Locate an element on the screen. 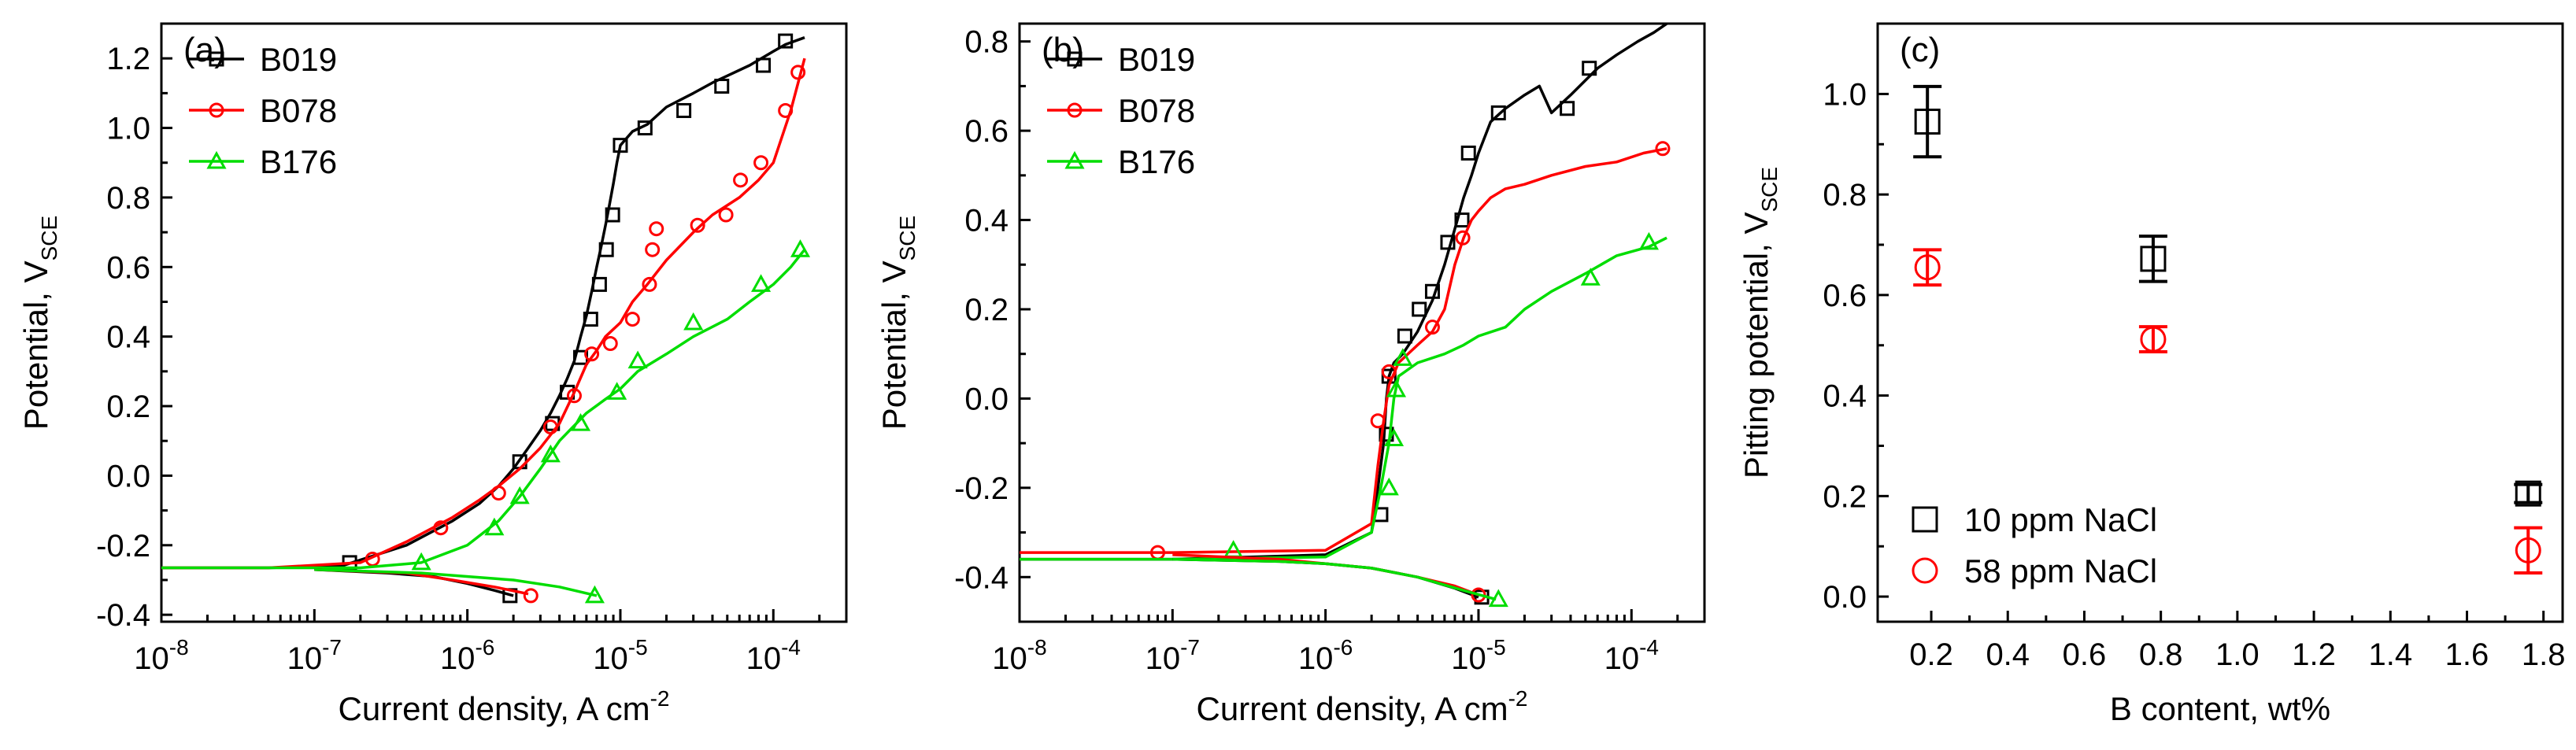 This screenshot has height=750, width=2576. x-tick-label: 1.6 is located at coordinates (2467, 654).